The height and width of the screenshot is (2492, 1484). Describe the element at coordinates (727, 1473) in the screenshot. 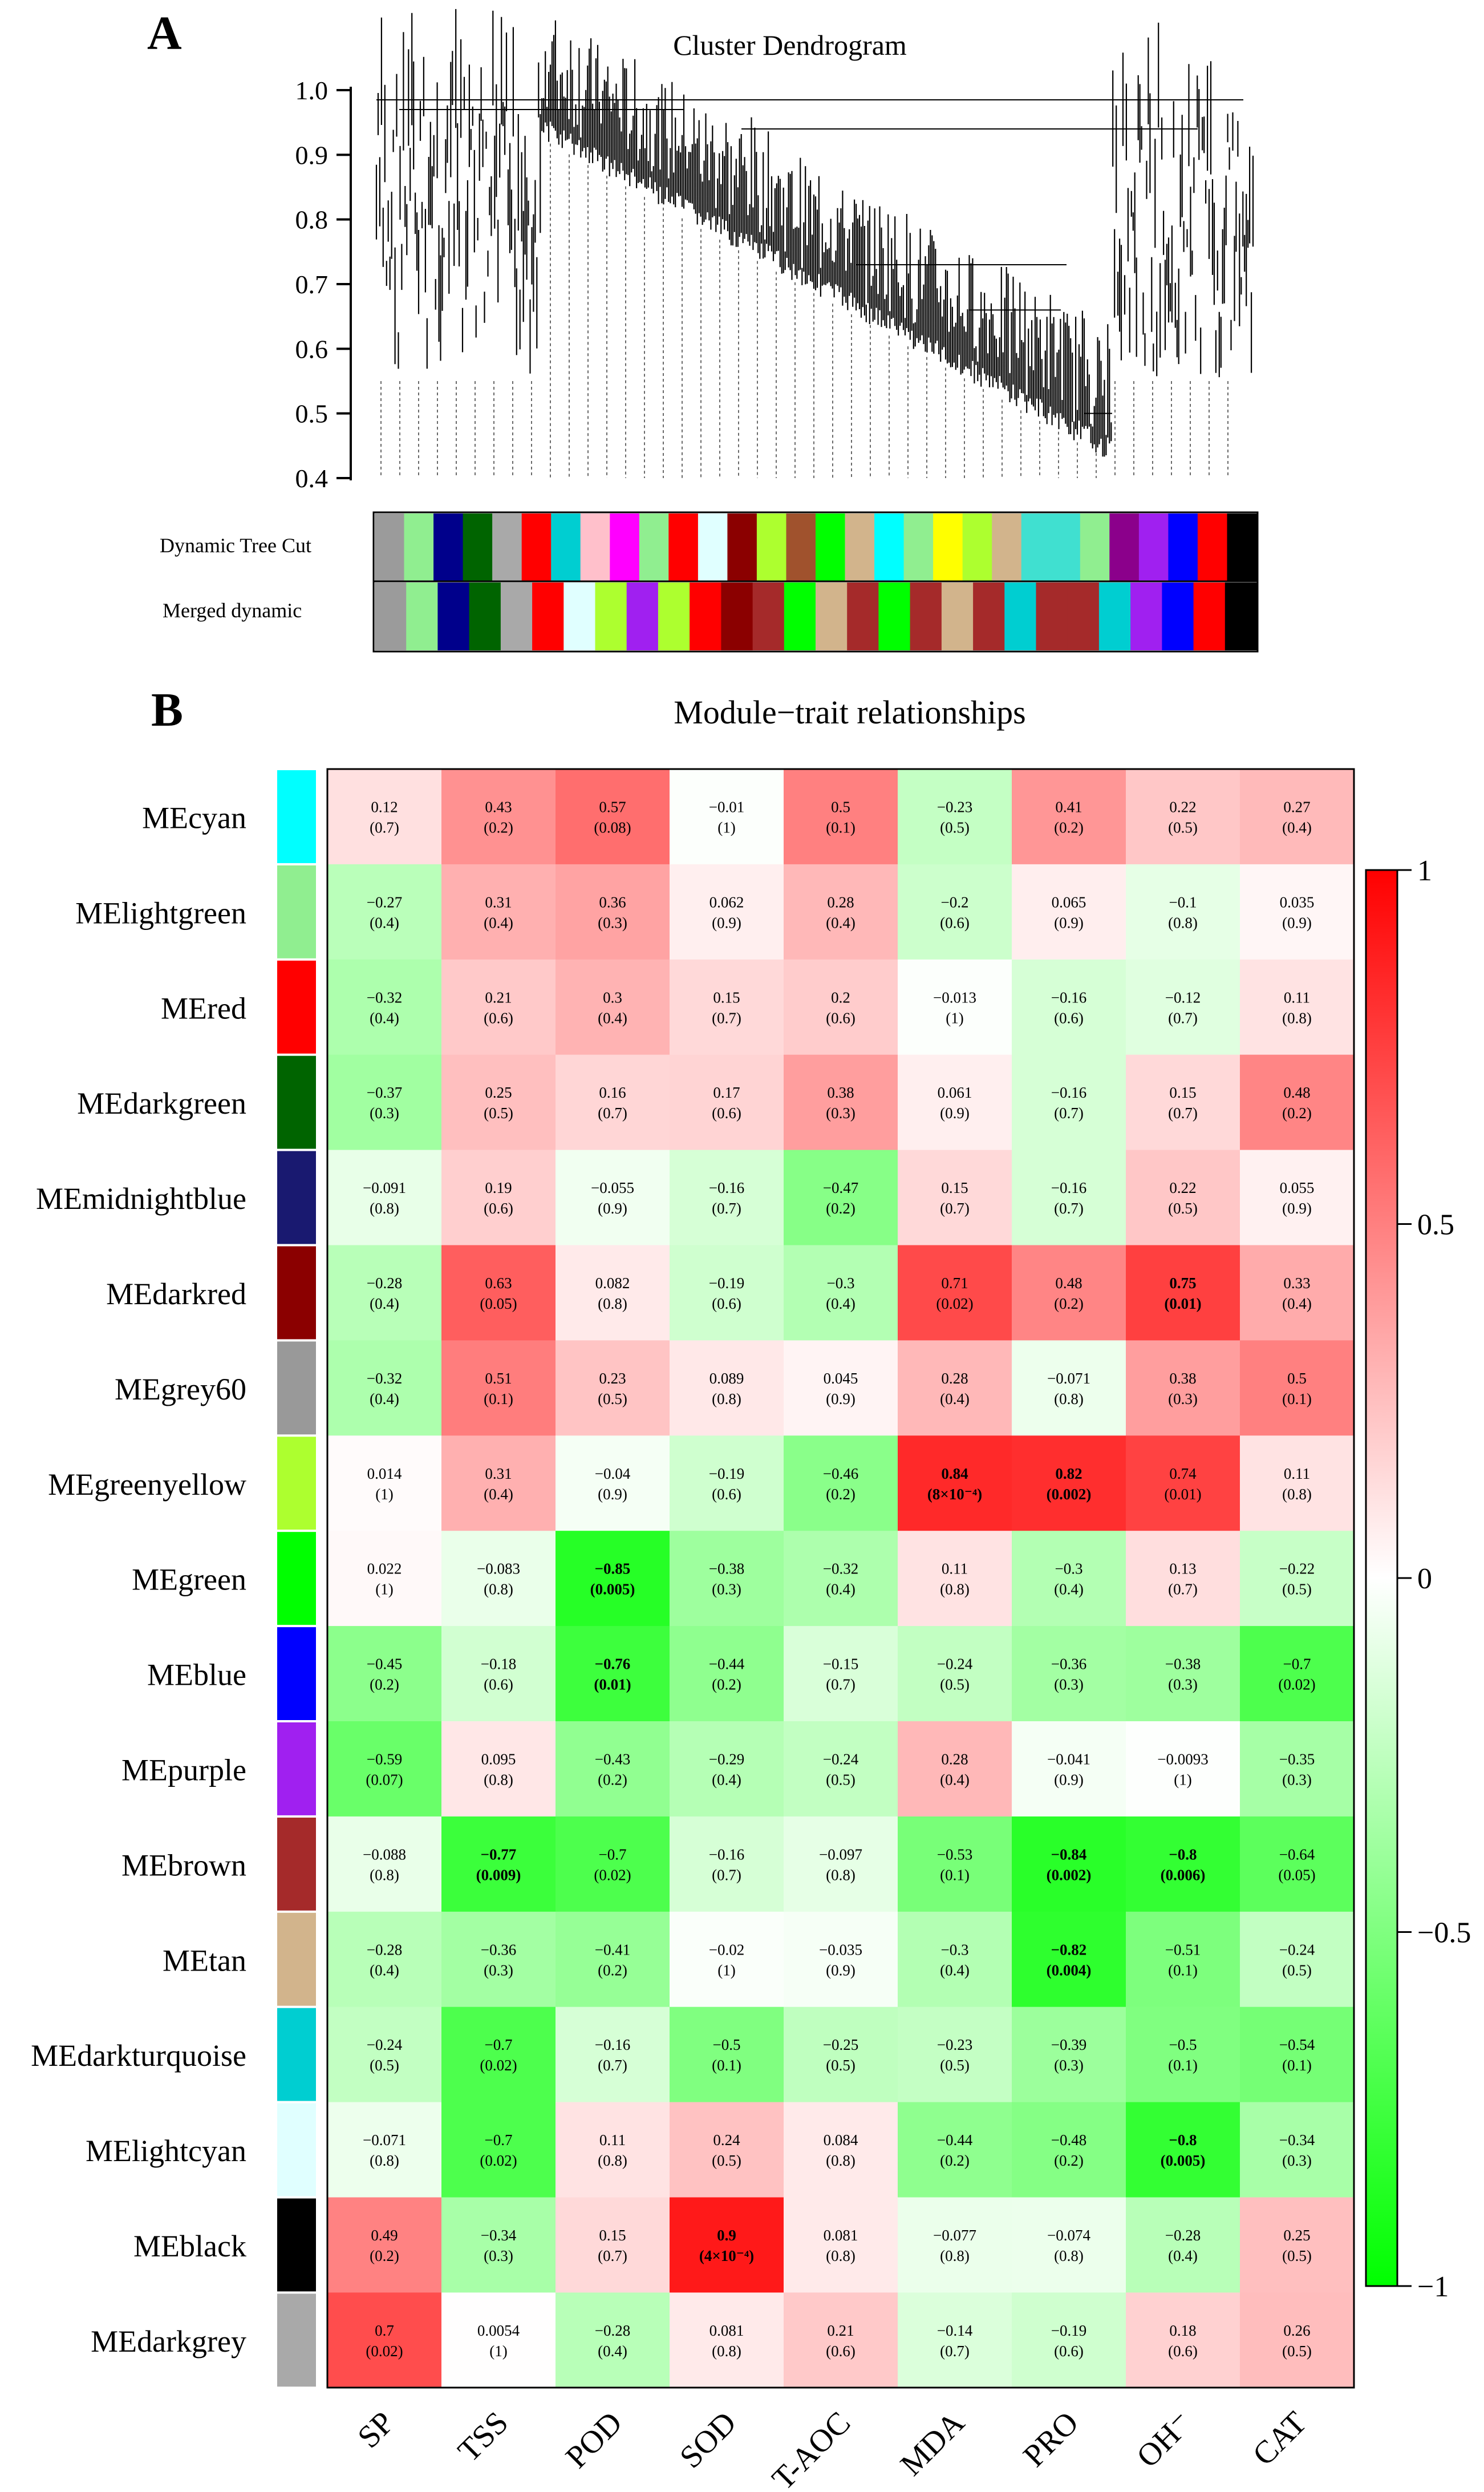

I see `correlation-value: −0.19` at that location.